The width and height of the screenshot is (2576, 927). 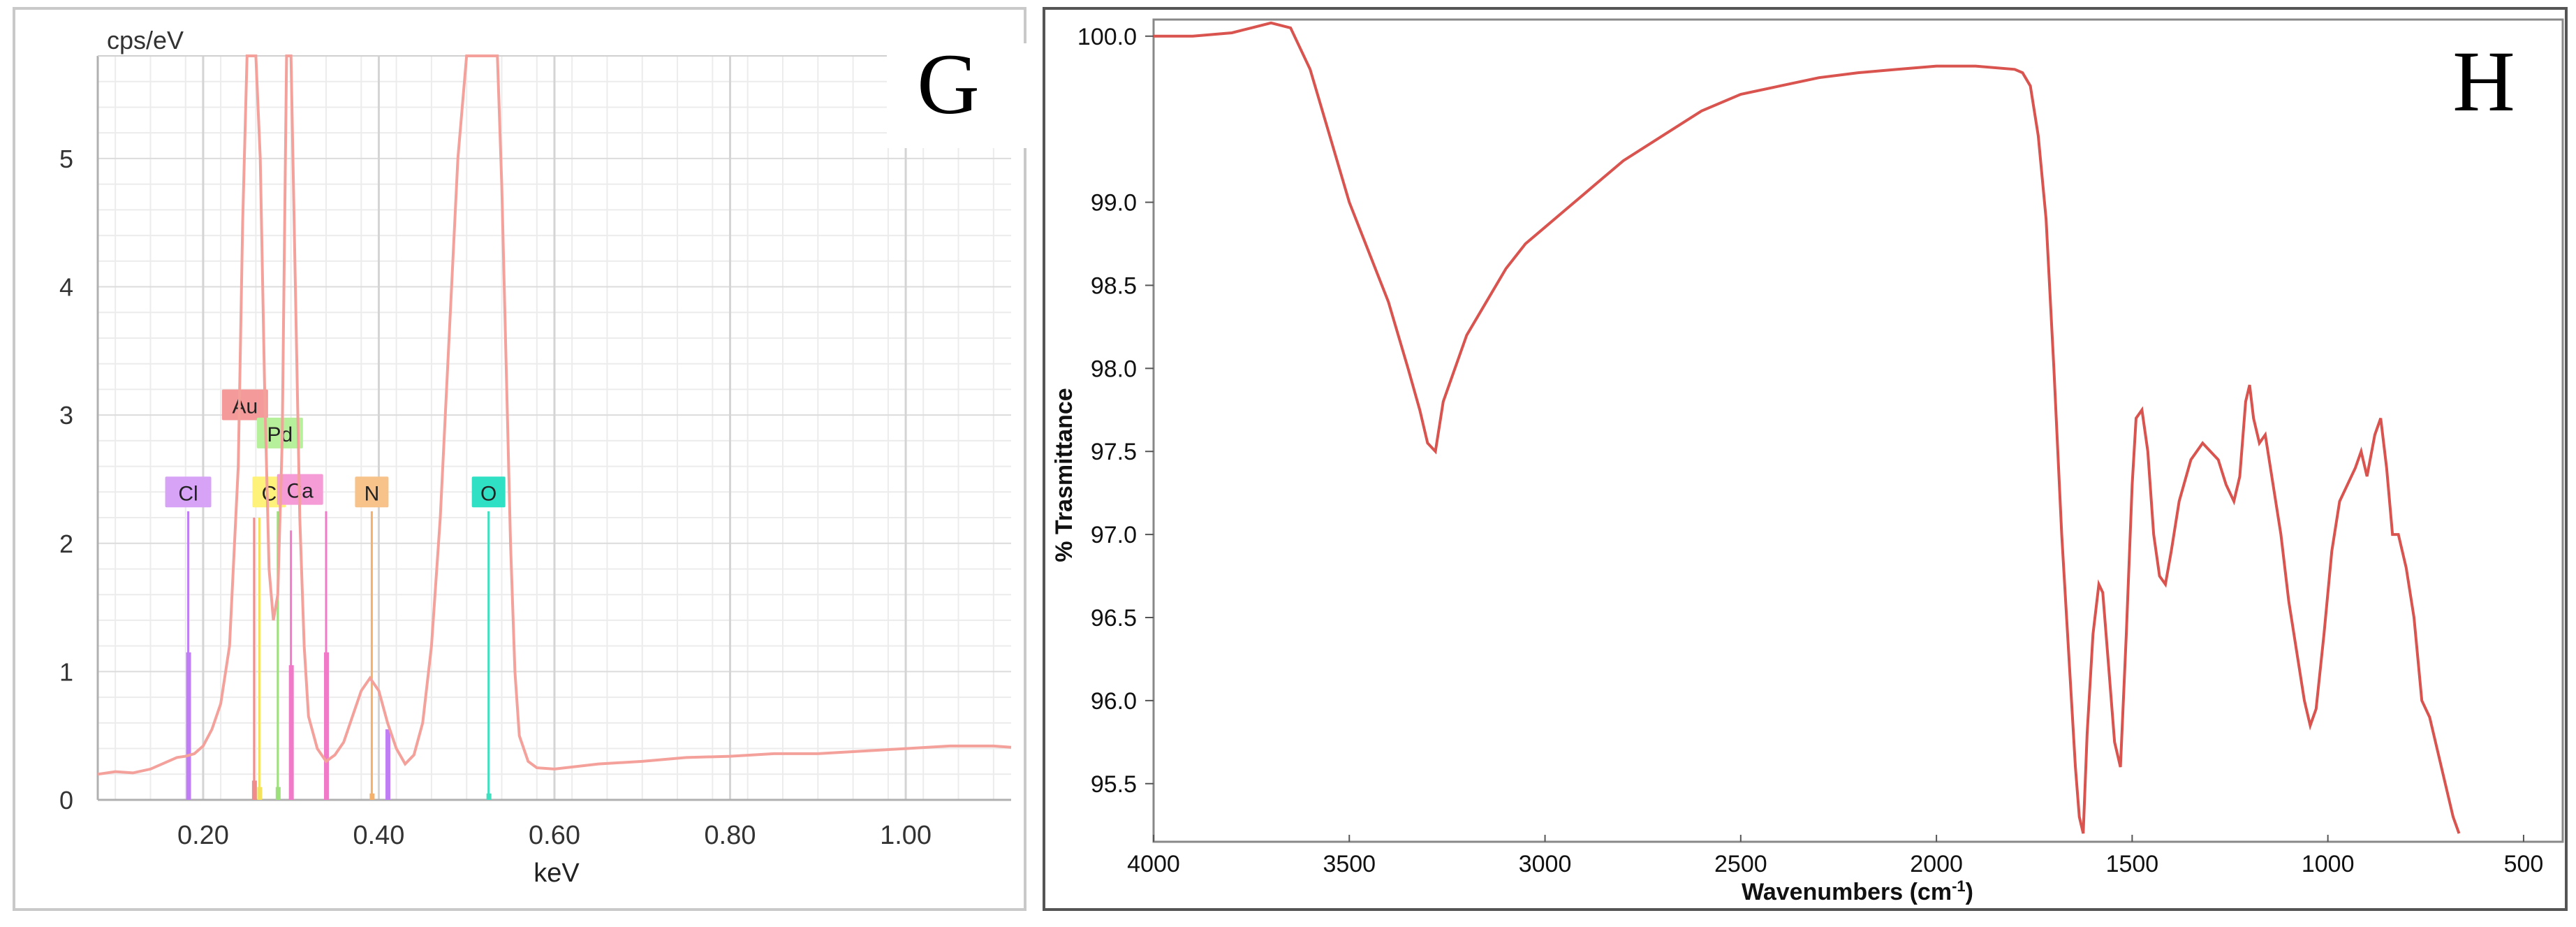 I want to click on y-tick-label: 100.0, so click(x=1107, y=37).